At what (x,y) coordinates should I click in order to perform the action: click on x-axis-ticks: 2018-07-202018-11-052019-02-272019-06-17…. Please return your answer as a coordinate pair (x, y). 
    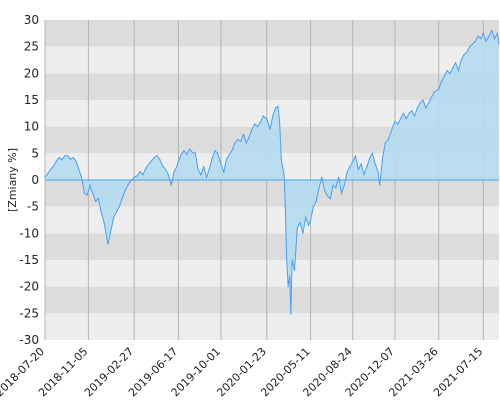
    Looking at the image, I should click on (242, 372).